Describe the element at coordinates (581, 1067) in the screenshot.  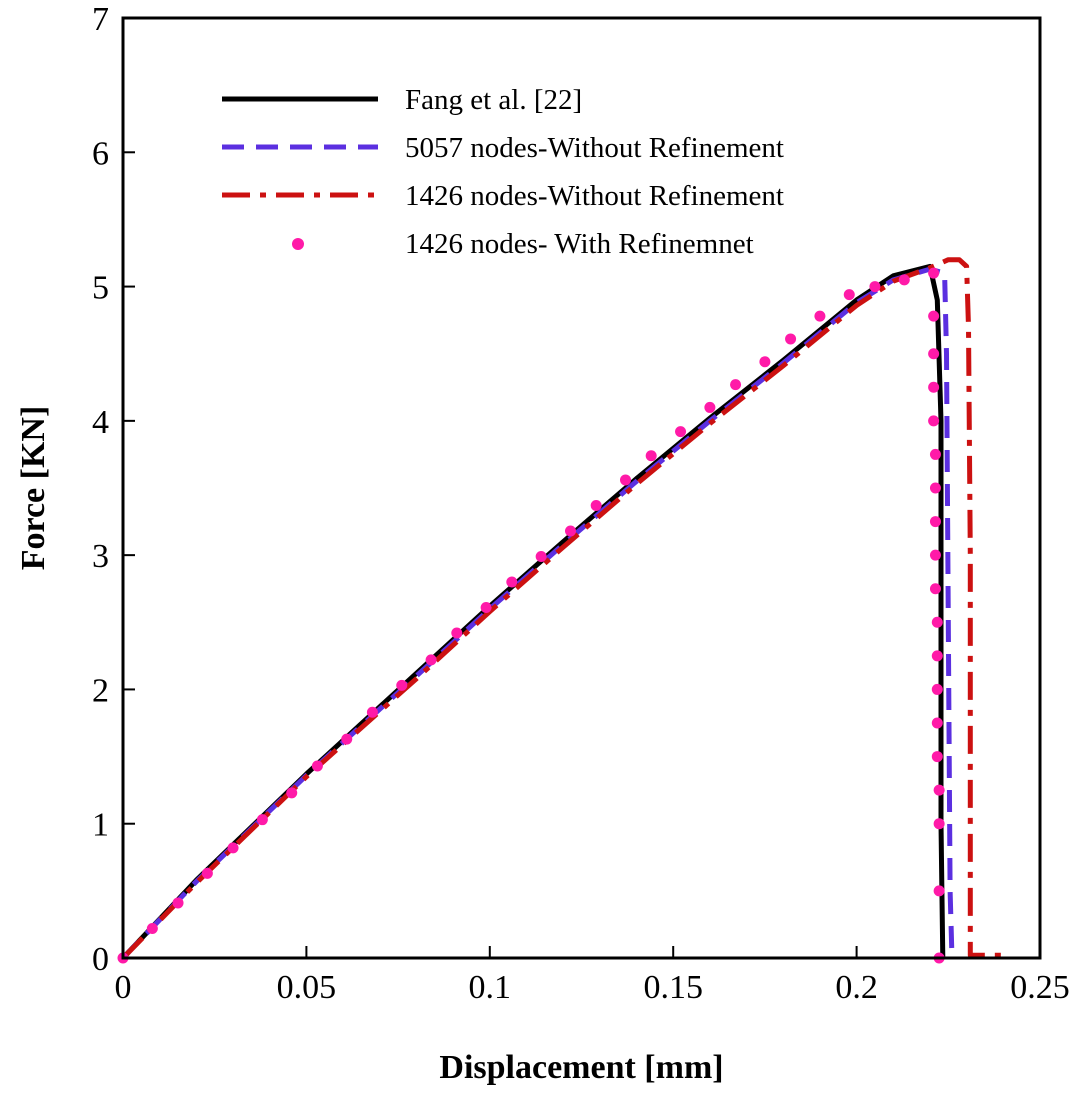
I see `x-axis-title: Displacement [mm]` at that location.